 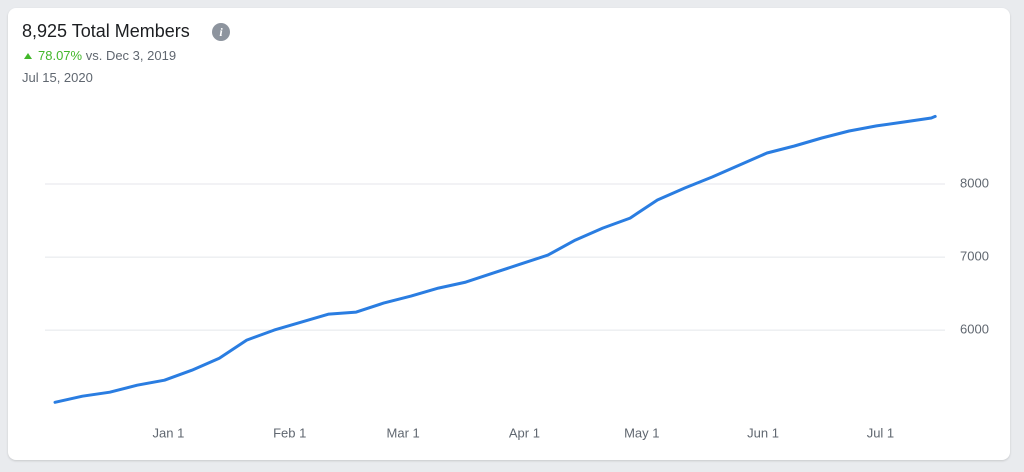 I want to click on x-tick-label: Jan 1, so click(x=169, y=432).